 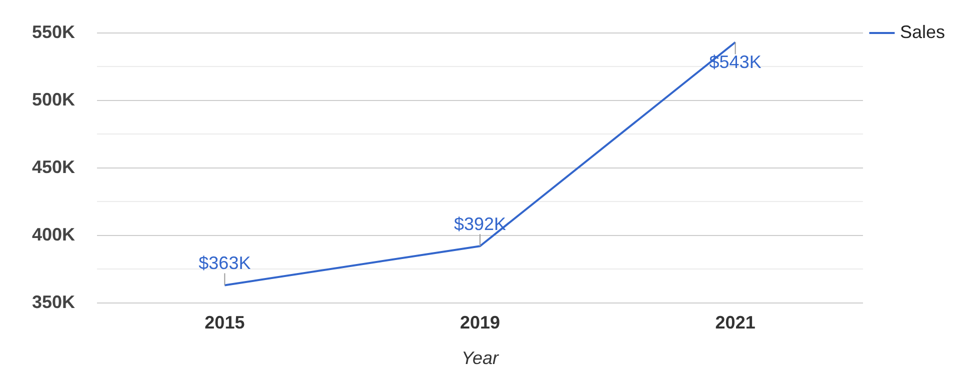 What do you see at coordinates (480, 322) in the screenshot?
I see `x-tick-label: 2019` at bounding box center [480, 322].